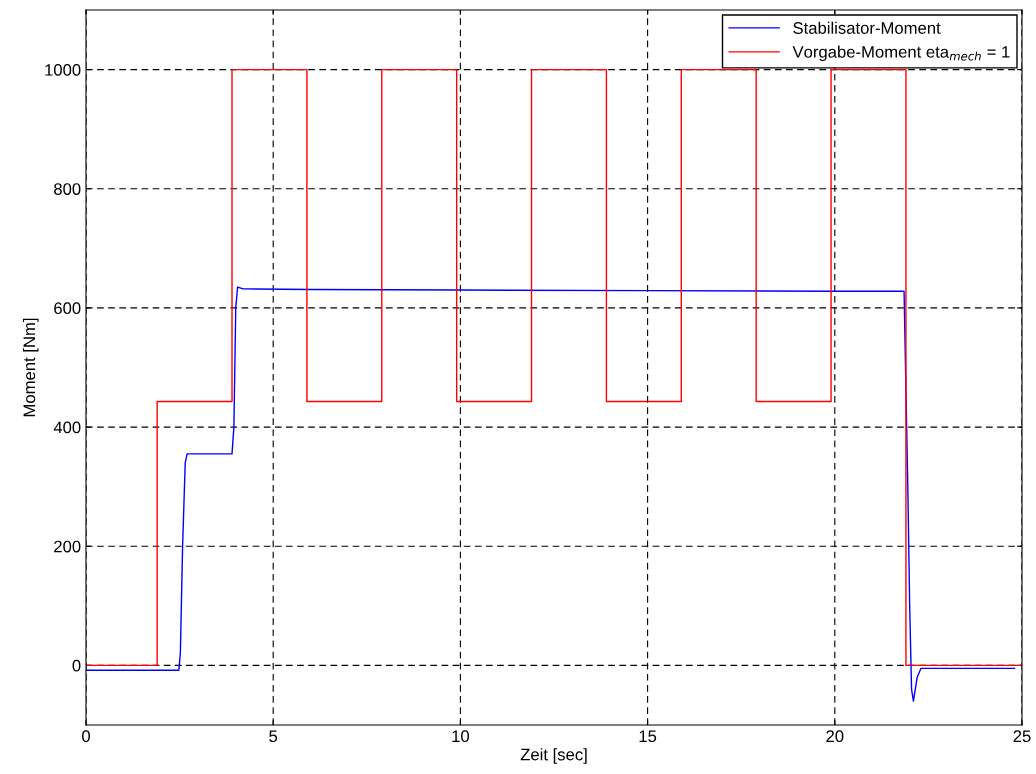  Describe the element at coordinates (67, 189) in the screenshot. I see `y-tick-label: 800` at that location.